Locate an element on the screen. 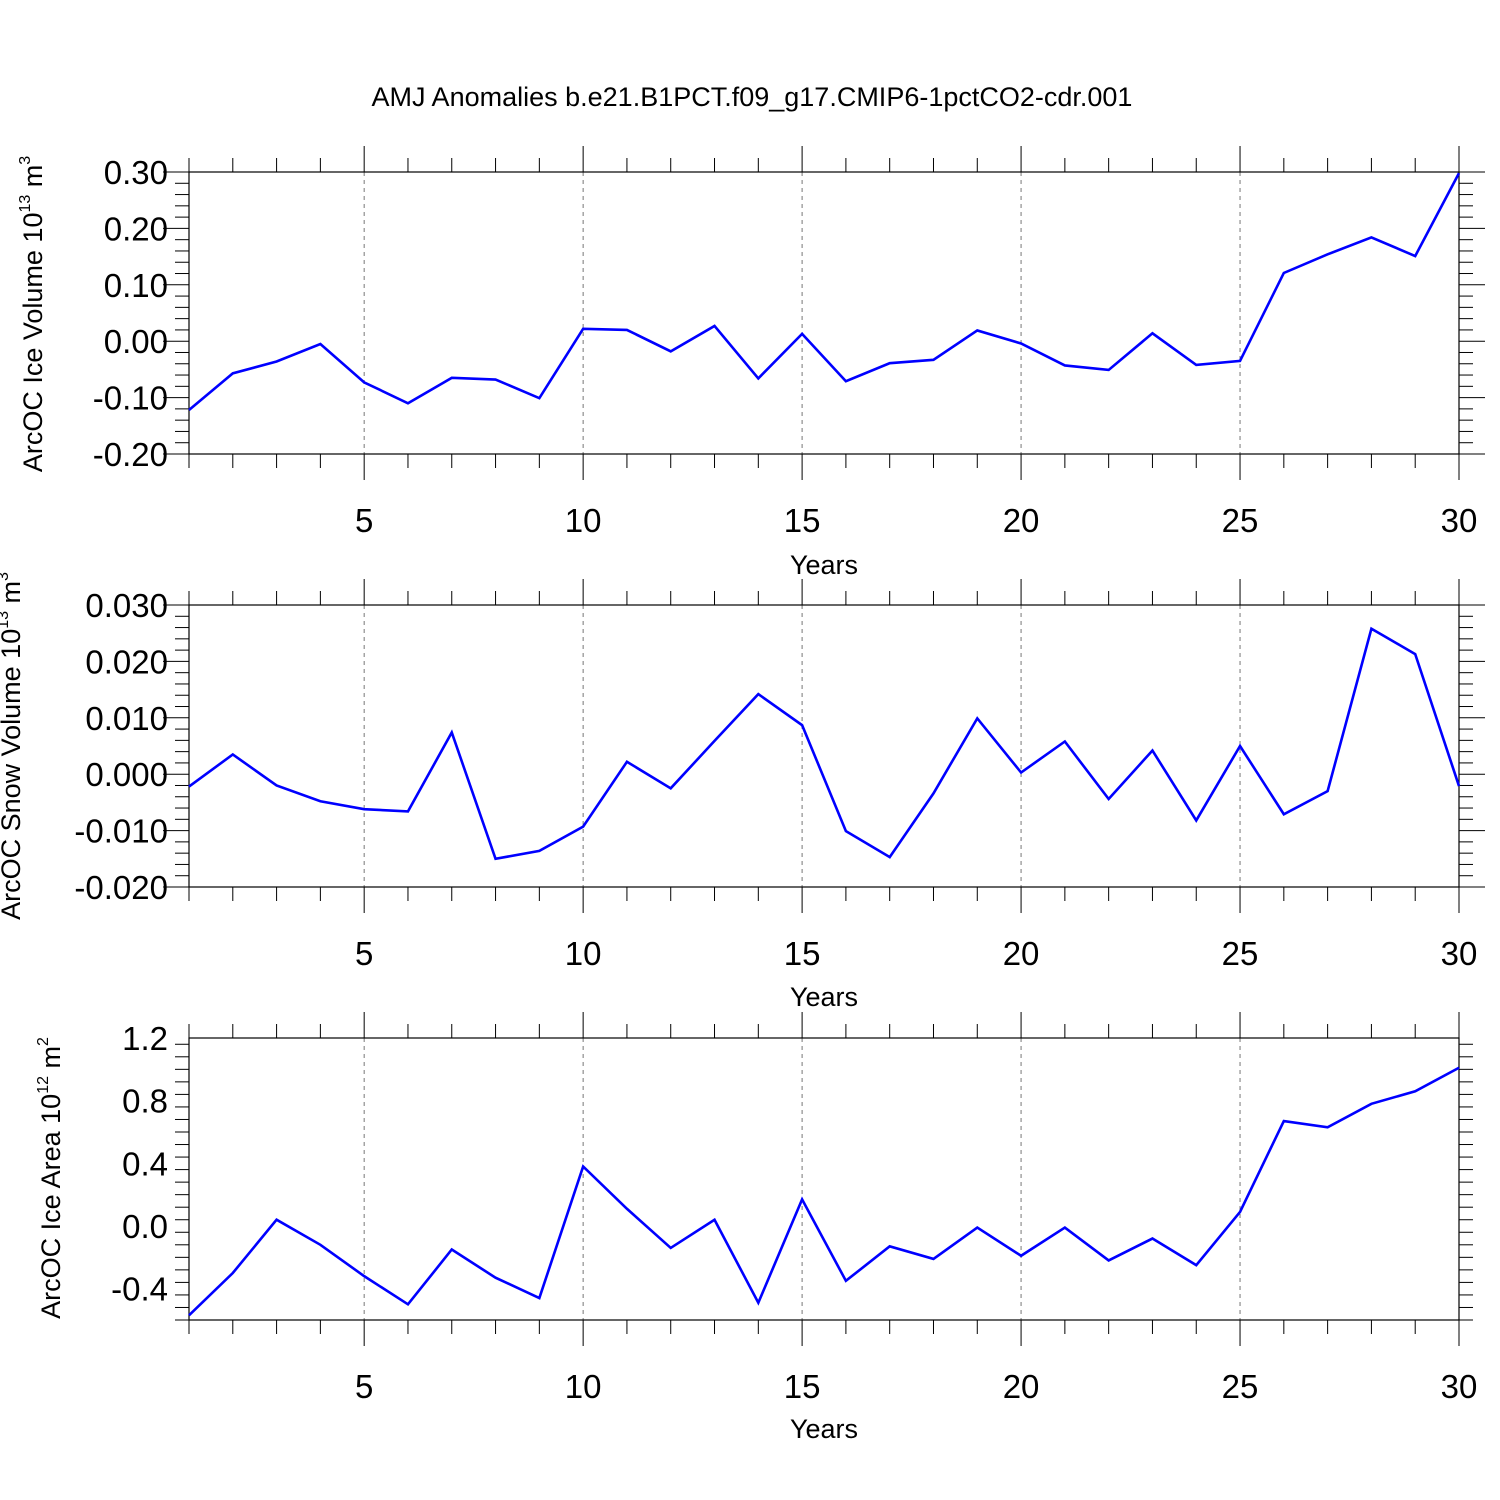 The image size is (1500, 1500). ice-area-y-tick-label: 1.2 is located at coordinates (145, 1038).